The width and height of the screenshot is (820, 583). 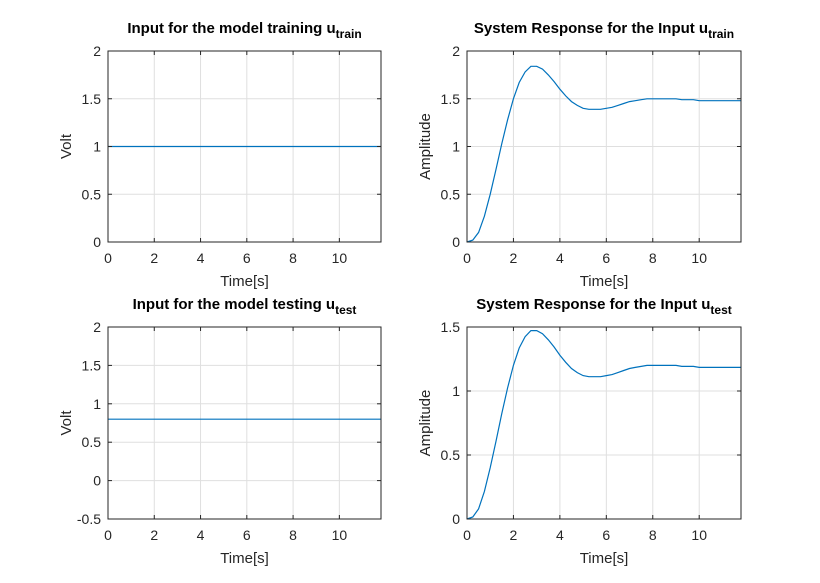 I want to click on chart-title: System Response for the Input utest, so click(x=604, y=306).